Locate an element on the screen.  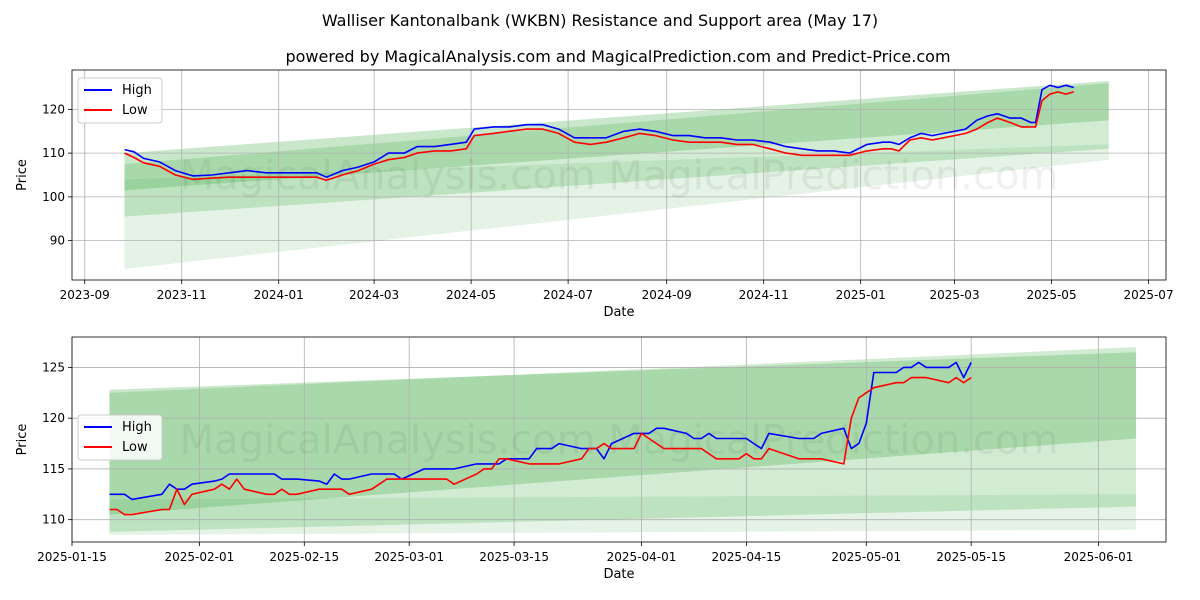
x-tick-label: 2024-05 is located at coordinates (471, 295).